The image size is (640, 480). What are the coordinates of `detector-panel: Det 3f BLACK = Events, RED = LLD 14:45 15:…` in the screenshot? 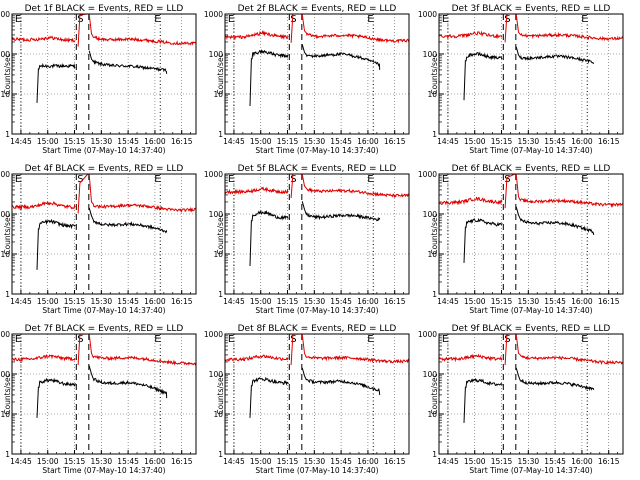 It's located at (521, 79).